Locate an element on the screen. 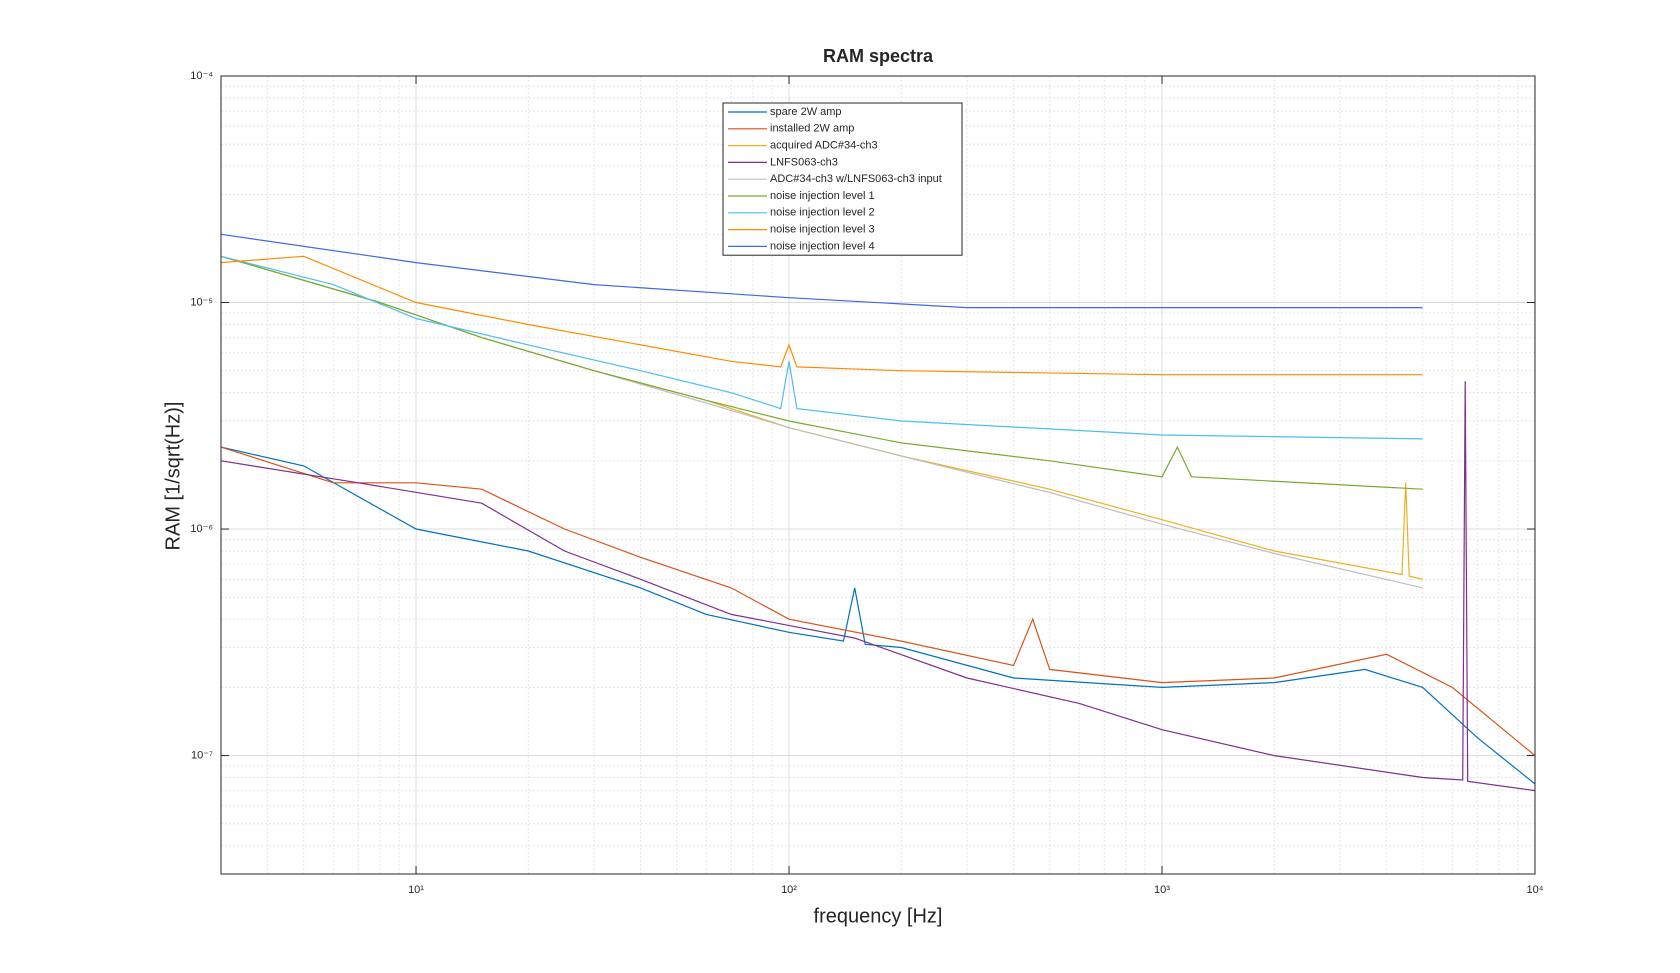 The height and width of the screenshot is (973, 1680). legend-label: installed 2W amp is located at coordinates (812, 129).